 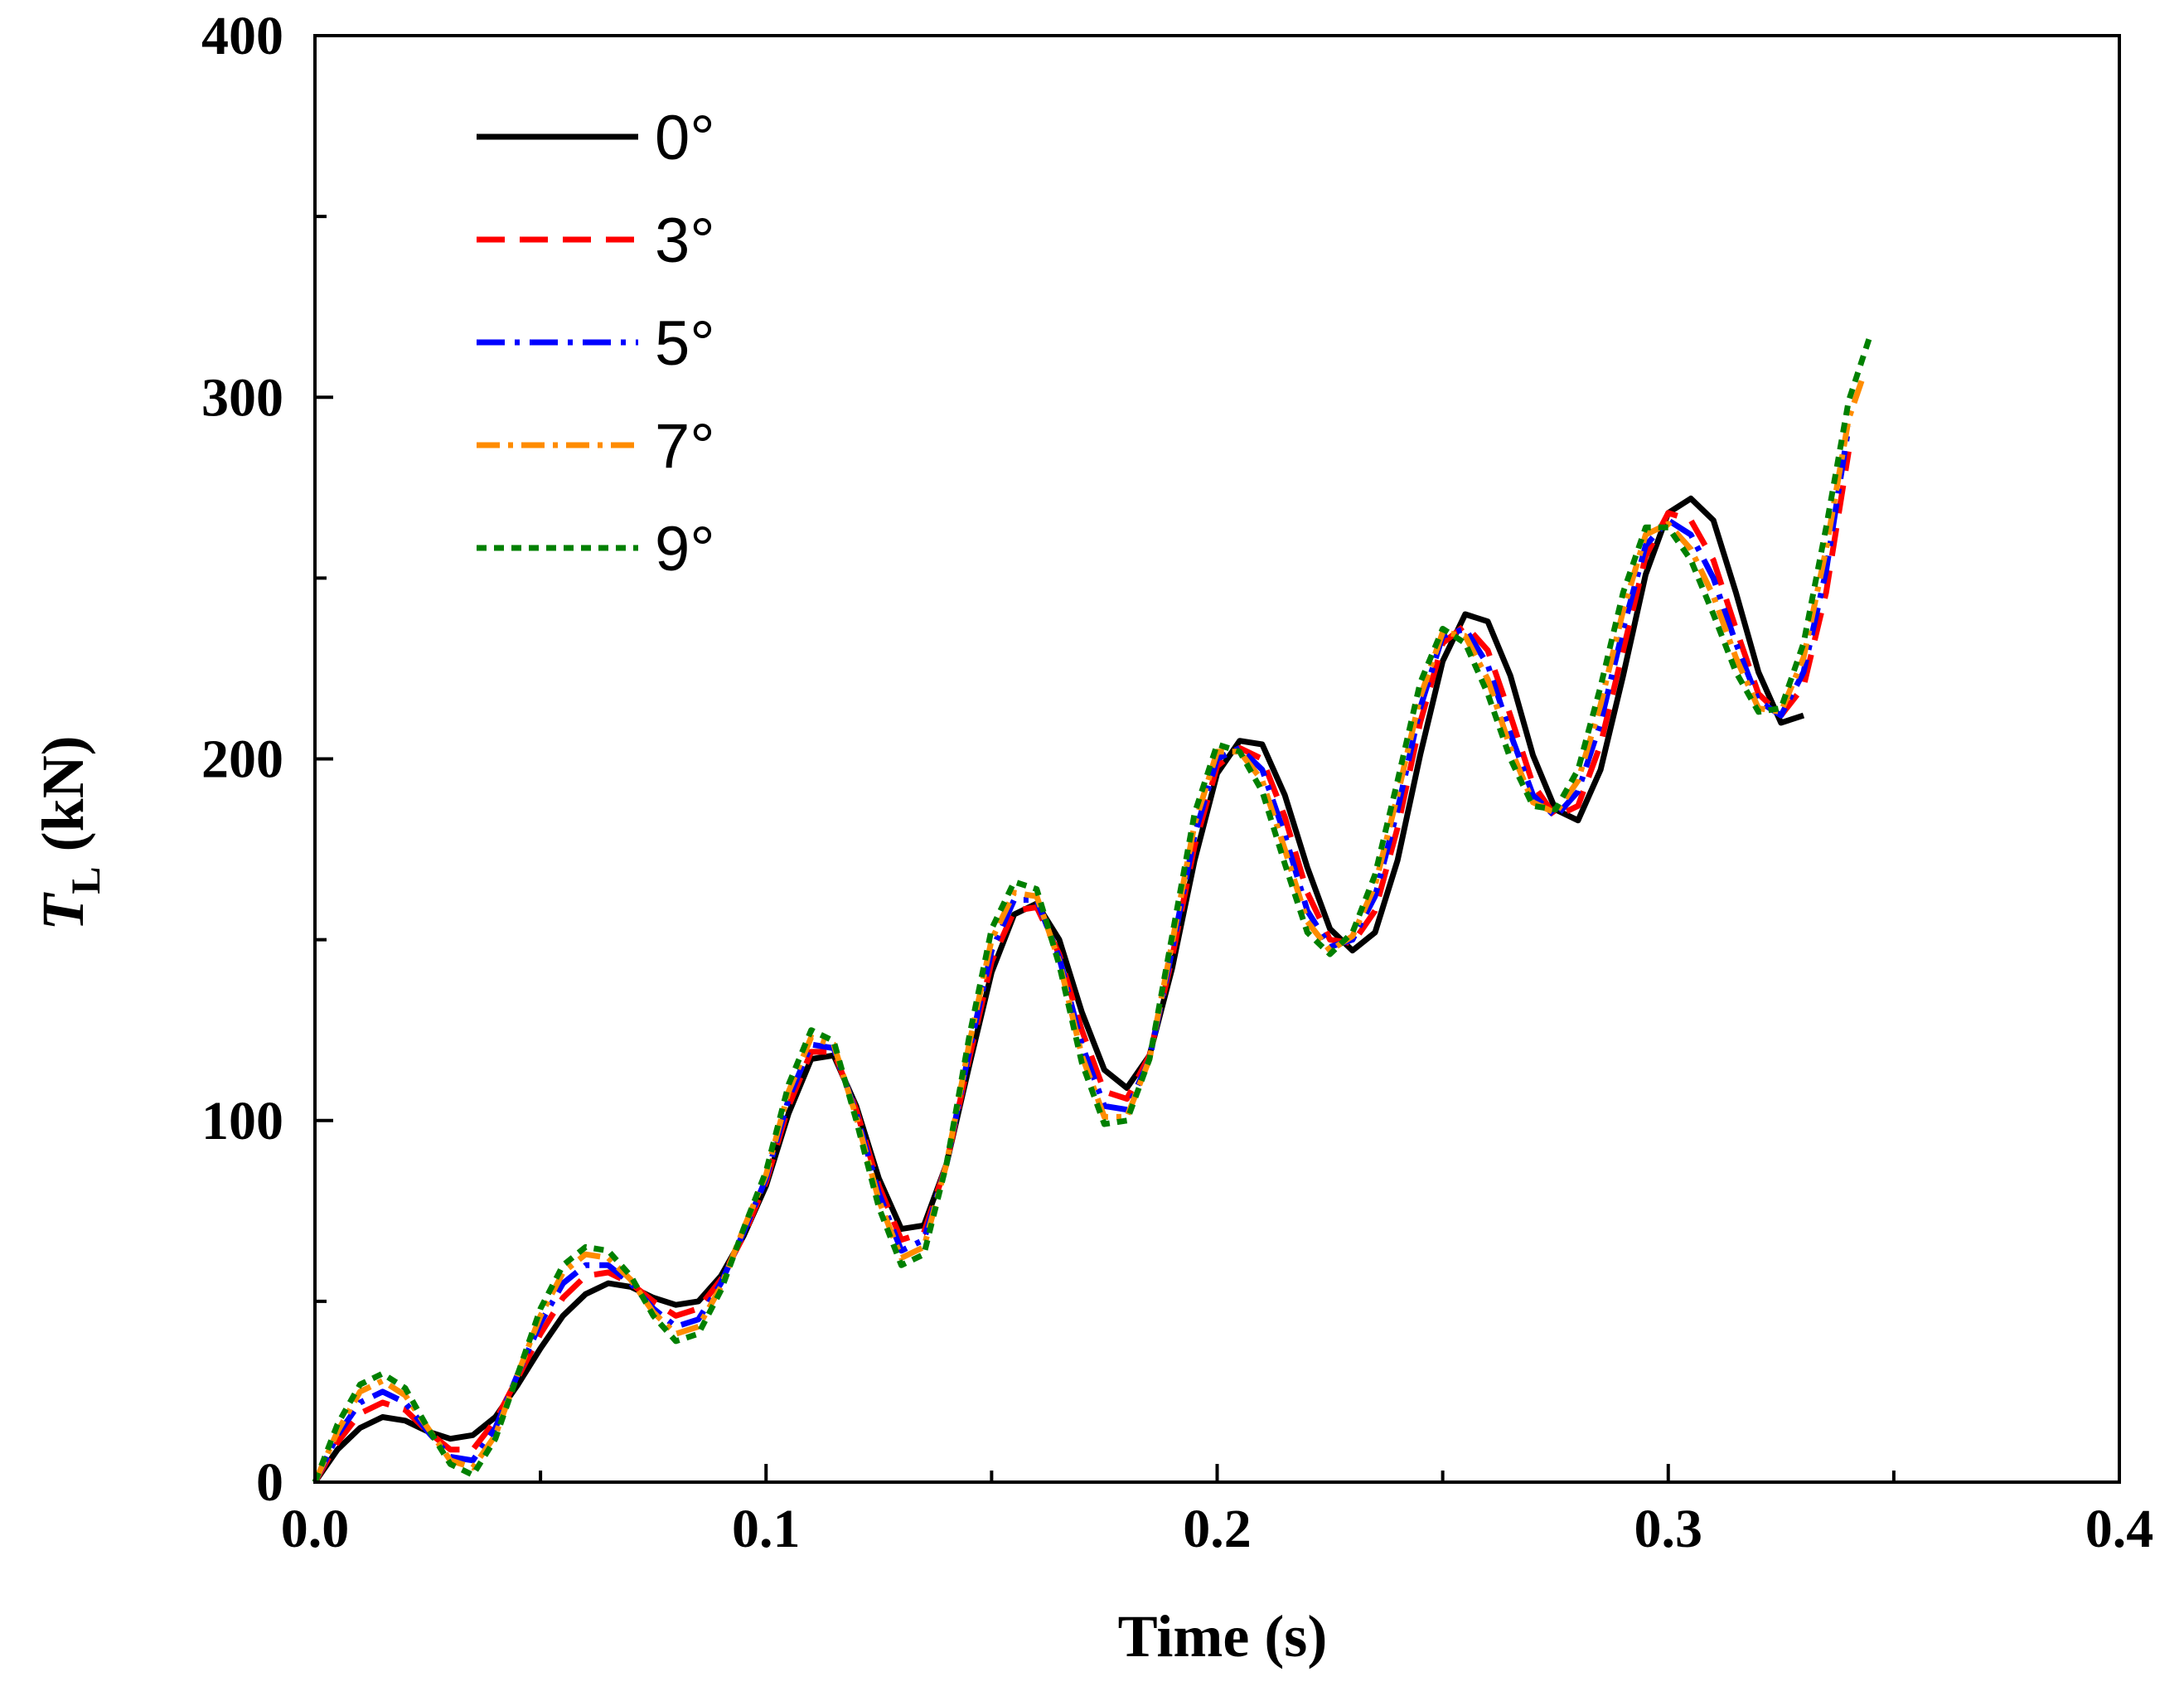 I want to click on x-tick-label: 0.3, so click(x=1668, y=1529).